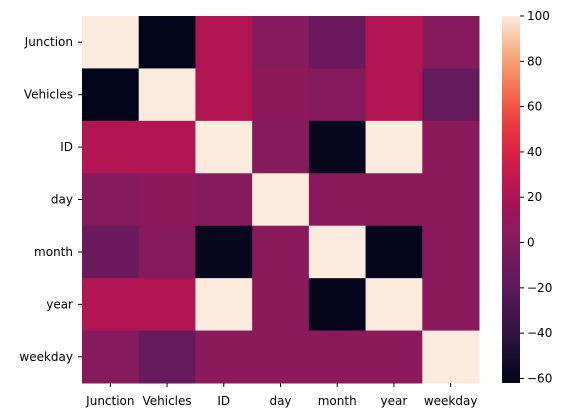 The height and width of the screenshot is (418, 571). Describe the element at coordinates (166, 401) in the screenshot. I see `column-label-vehicles: Vehicles` at that location.